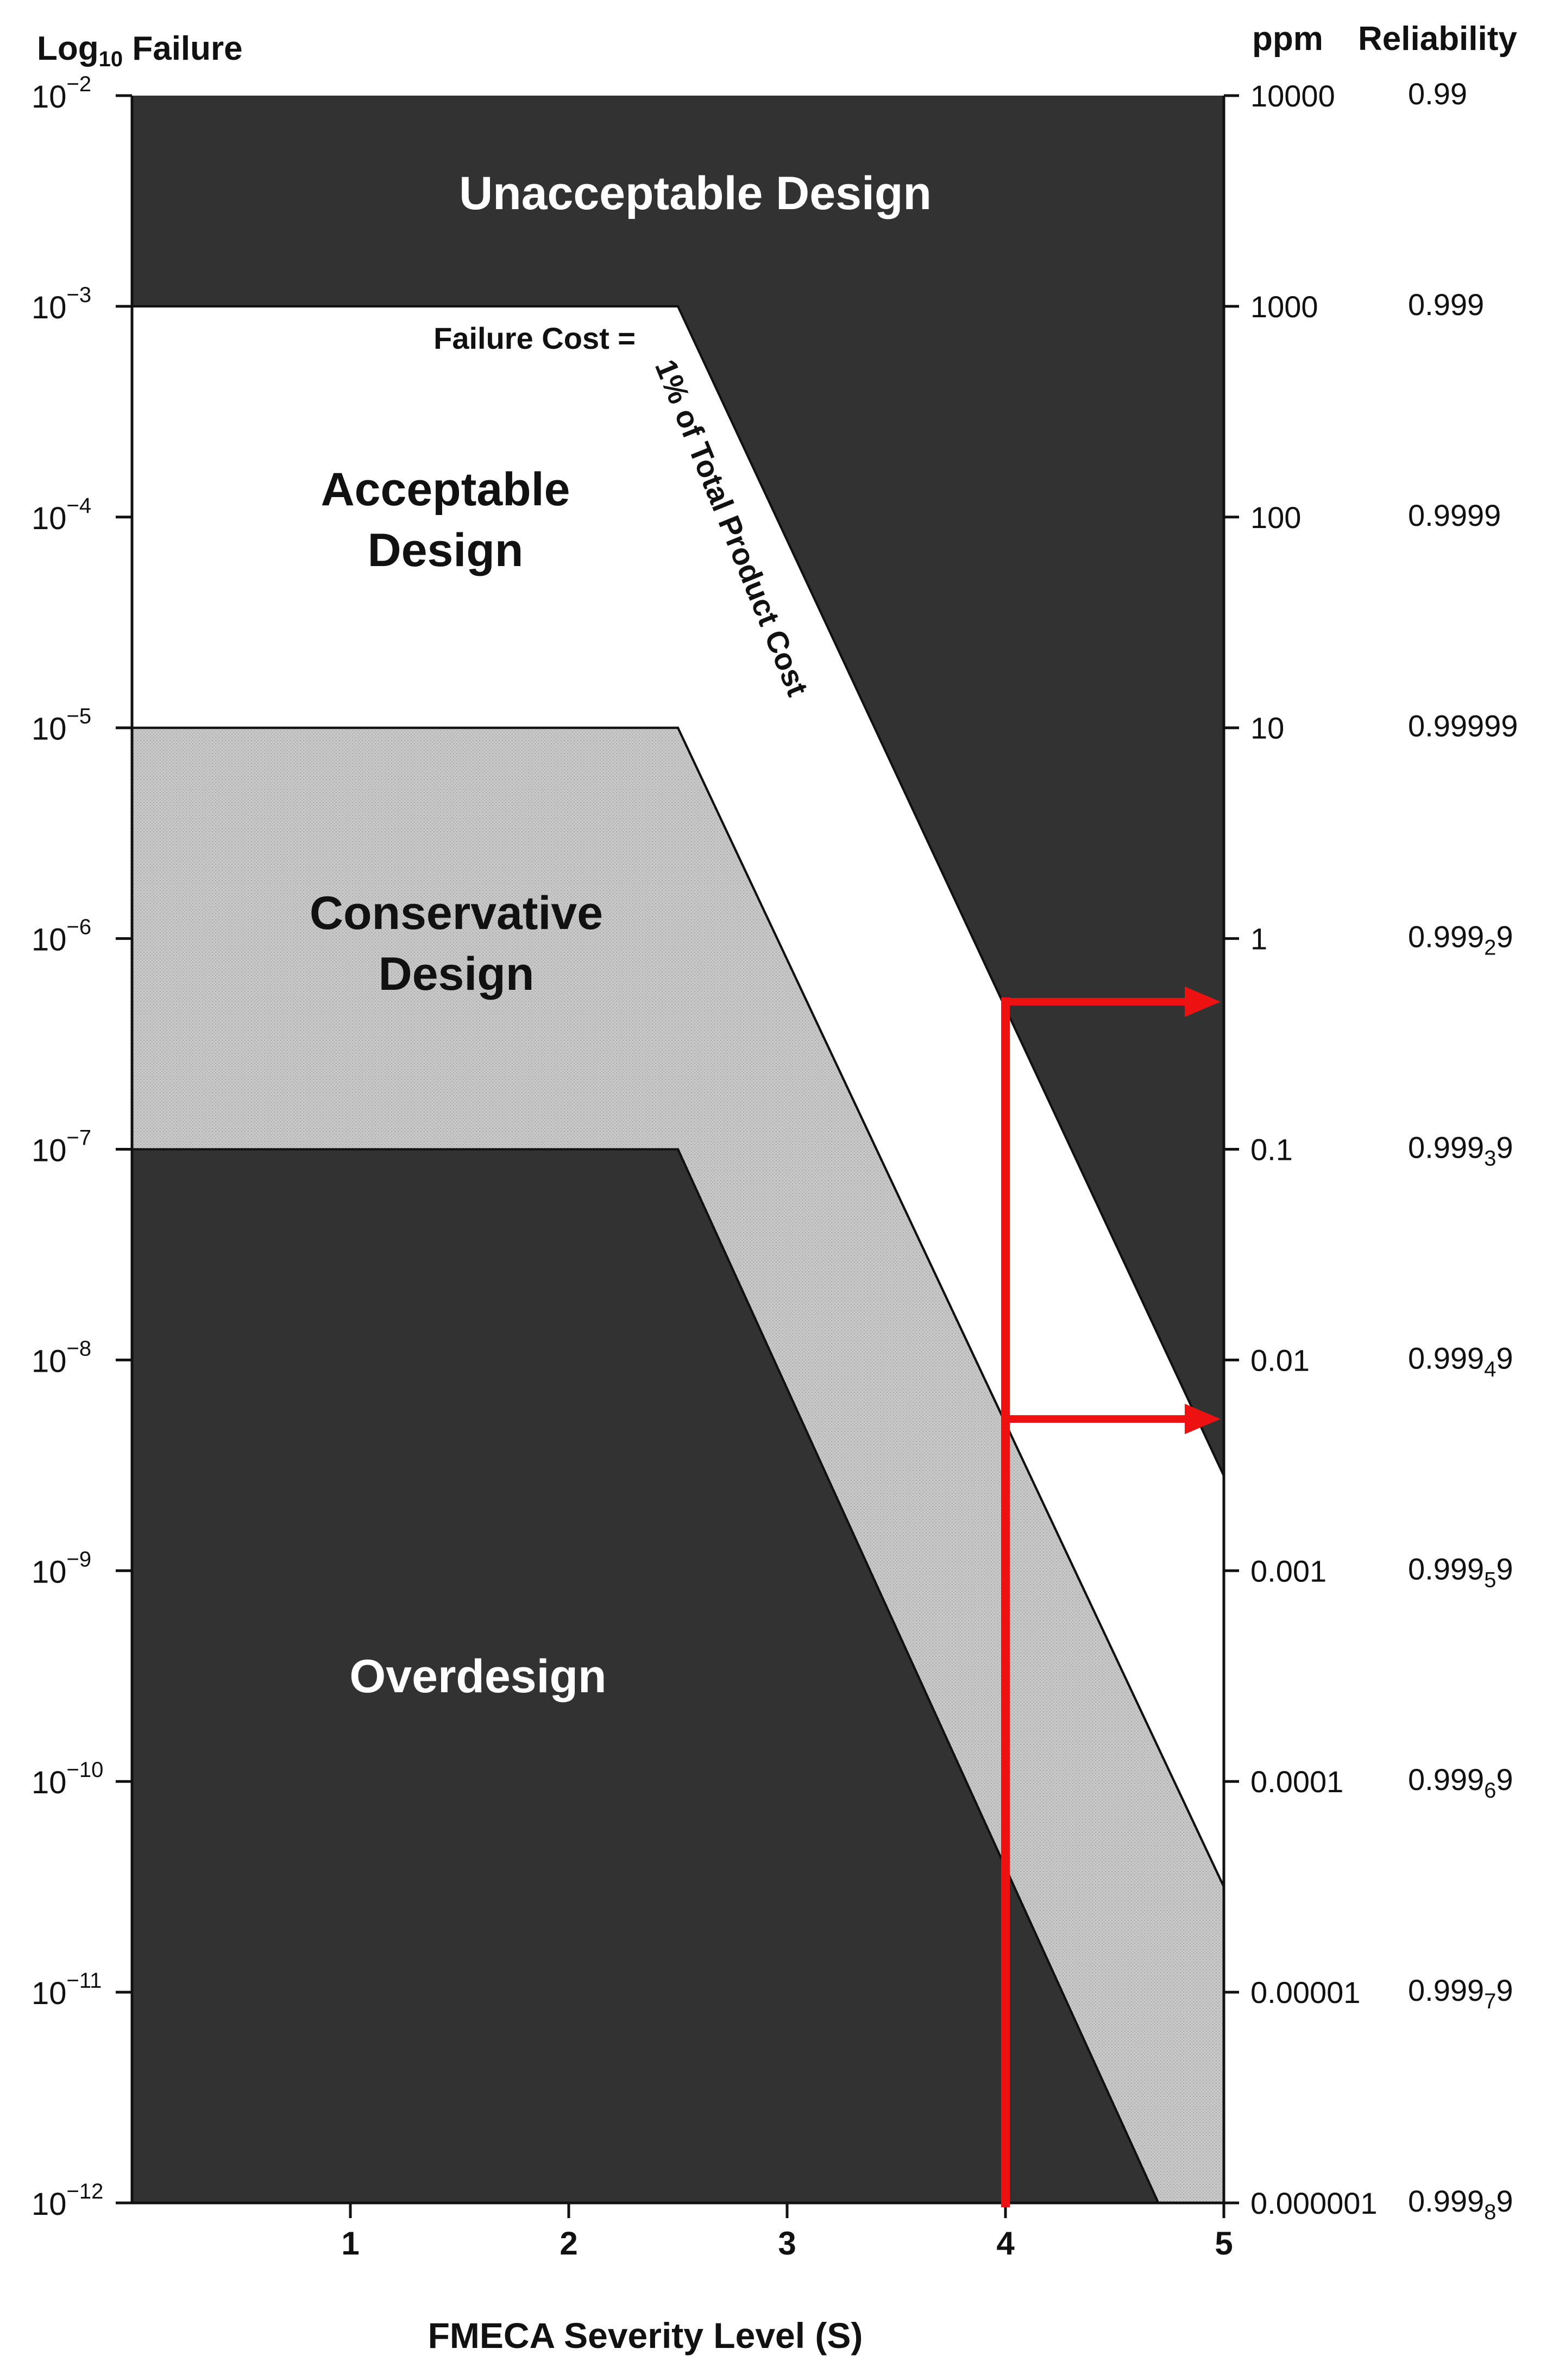 This screenshot has height=2380, width=1559. I want to click on y-tick-exponent: −10, so click(86, 1770).